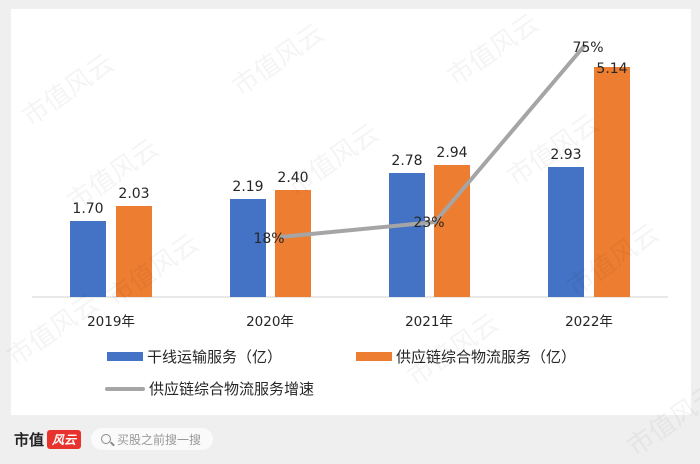  What do you see at coordinates (106, 439) in the screenshot?
I see `search-icon` at bounding box center [106, 439].